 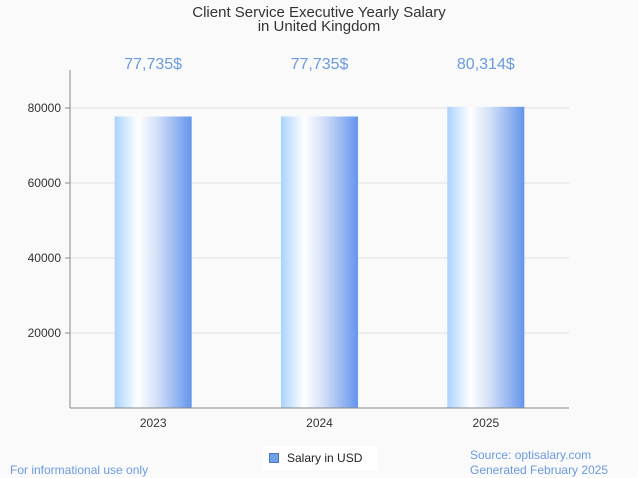 I want to click on chart-subtitle: in United Kingdom, so click(x=319, y=26).